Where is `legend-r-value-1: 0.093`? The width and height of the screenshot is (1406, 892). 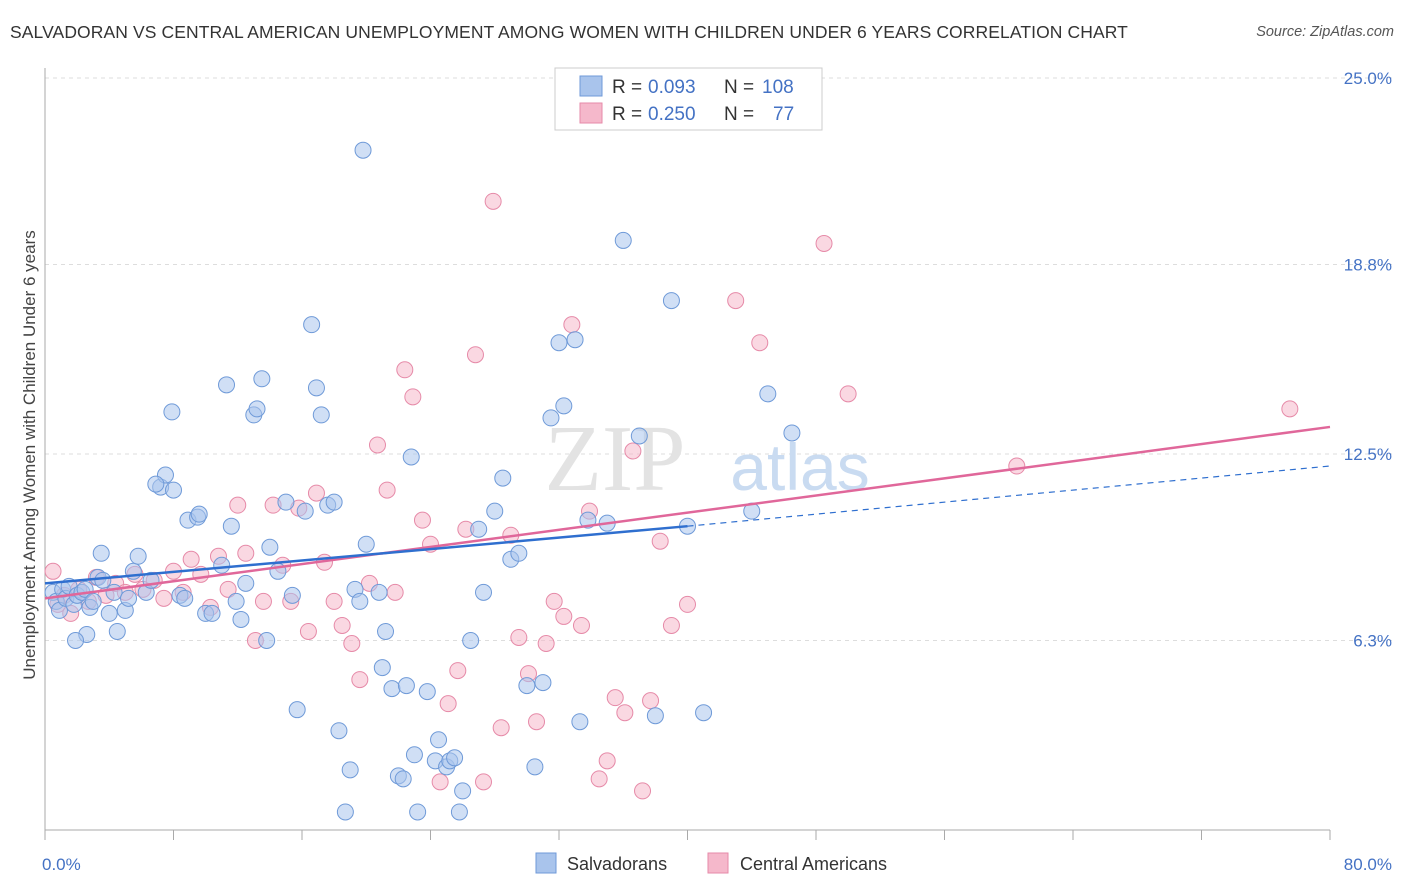 legend-r-value-1: 0.093 is located at coordinates (672, 87).